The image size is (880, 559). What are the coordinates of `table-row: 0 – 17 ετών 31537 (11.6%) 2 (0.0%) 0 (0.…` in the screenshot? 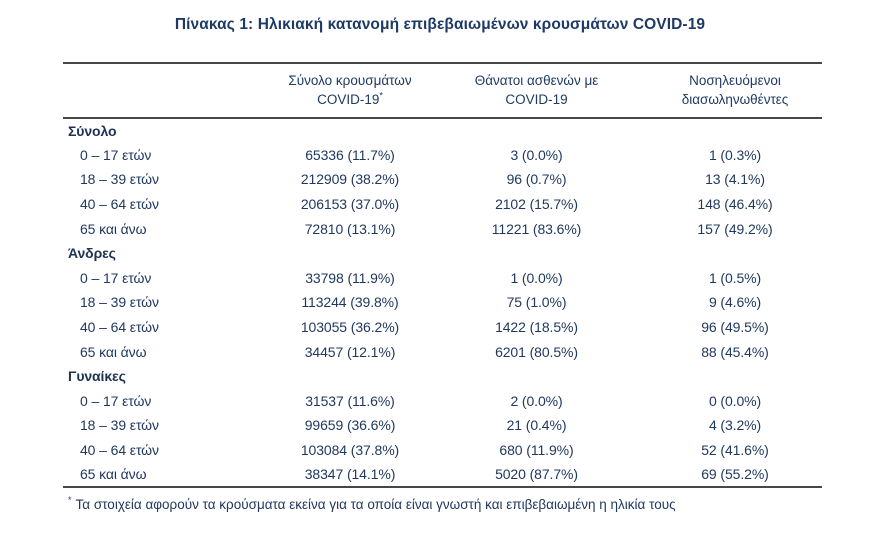 It's located at (442, 401).